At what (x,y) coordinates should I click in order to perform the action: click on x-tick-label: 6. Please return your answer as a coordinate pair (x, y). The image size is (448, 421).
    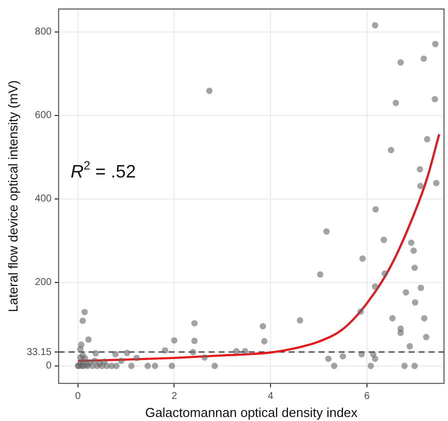
    Looking at the image, I should click on (367, 396).